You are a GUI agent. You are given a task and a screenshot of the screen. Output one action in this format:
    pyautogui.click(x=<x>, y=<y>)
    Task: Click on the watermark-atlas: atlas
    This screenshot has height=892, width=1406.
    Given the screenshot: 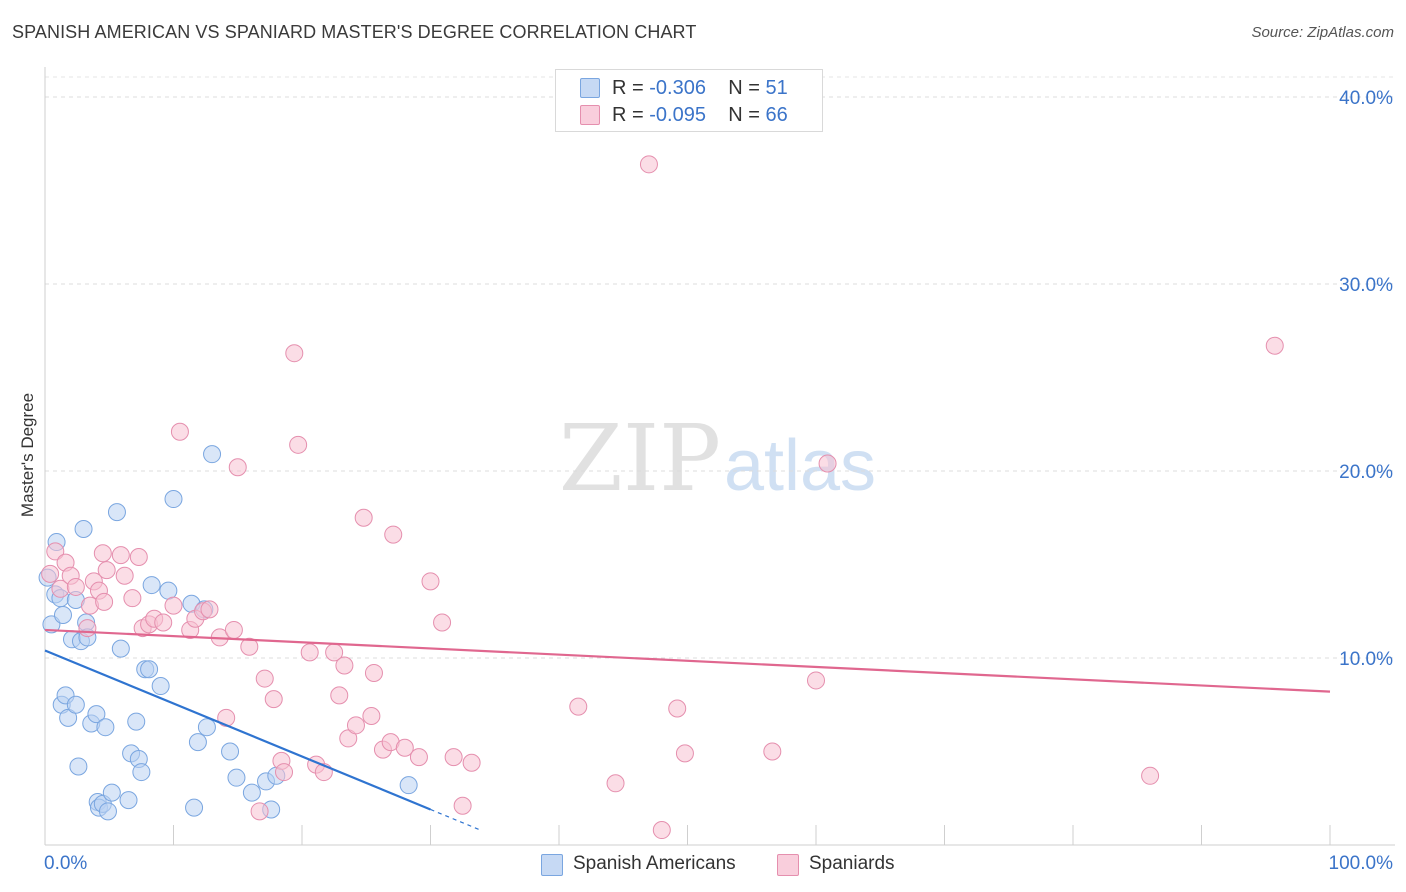 What is the action you would take?
    pyautogui.click(x=800, y=466)
    